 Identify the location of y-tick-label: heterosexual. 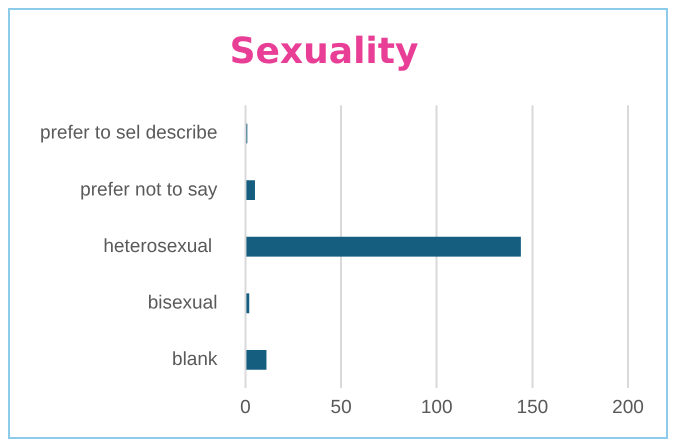
(160, 246).